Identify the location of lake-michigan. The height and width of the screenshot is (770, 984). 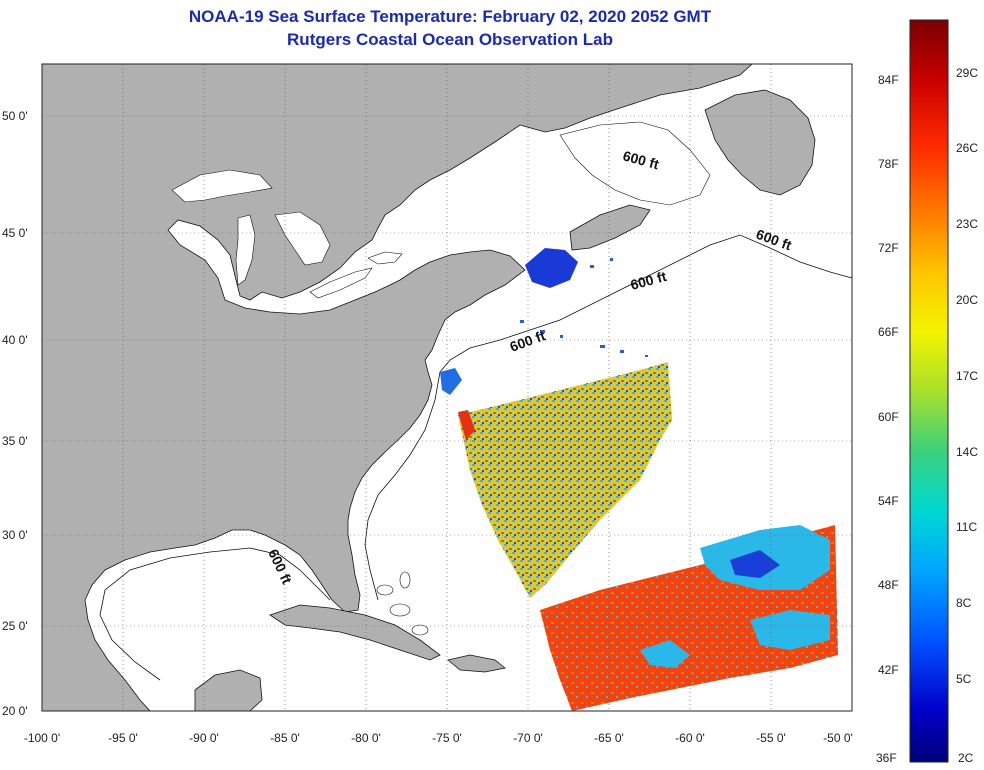
(245, 250).